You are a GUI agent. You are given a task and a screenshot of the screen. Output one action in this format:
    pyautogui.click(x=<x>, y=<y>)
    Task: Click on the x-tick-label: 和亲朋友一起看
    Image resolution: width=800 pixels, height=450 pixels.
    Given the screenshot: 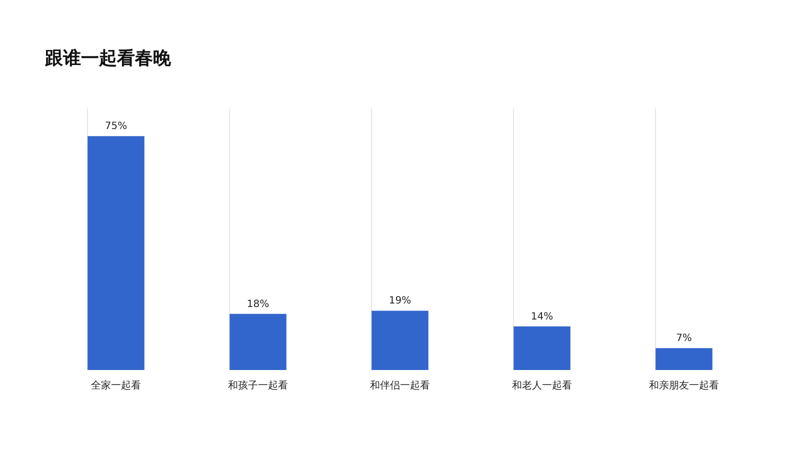 What is the action you would take?
    pyautogui.click(x=684, y=386)
    